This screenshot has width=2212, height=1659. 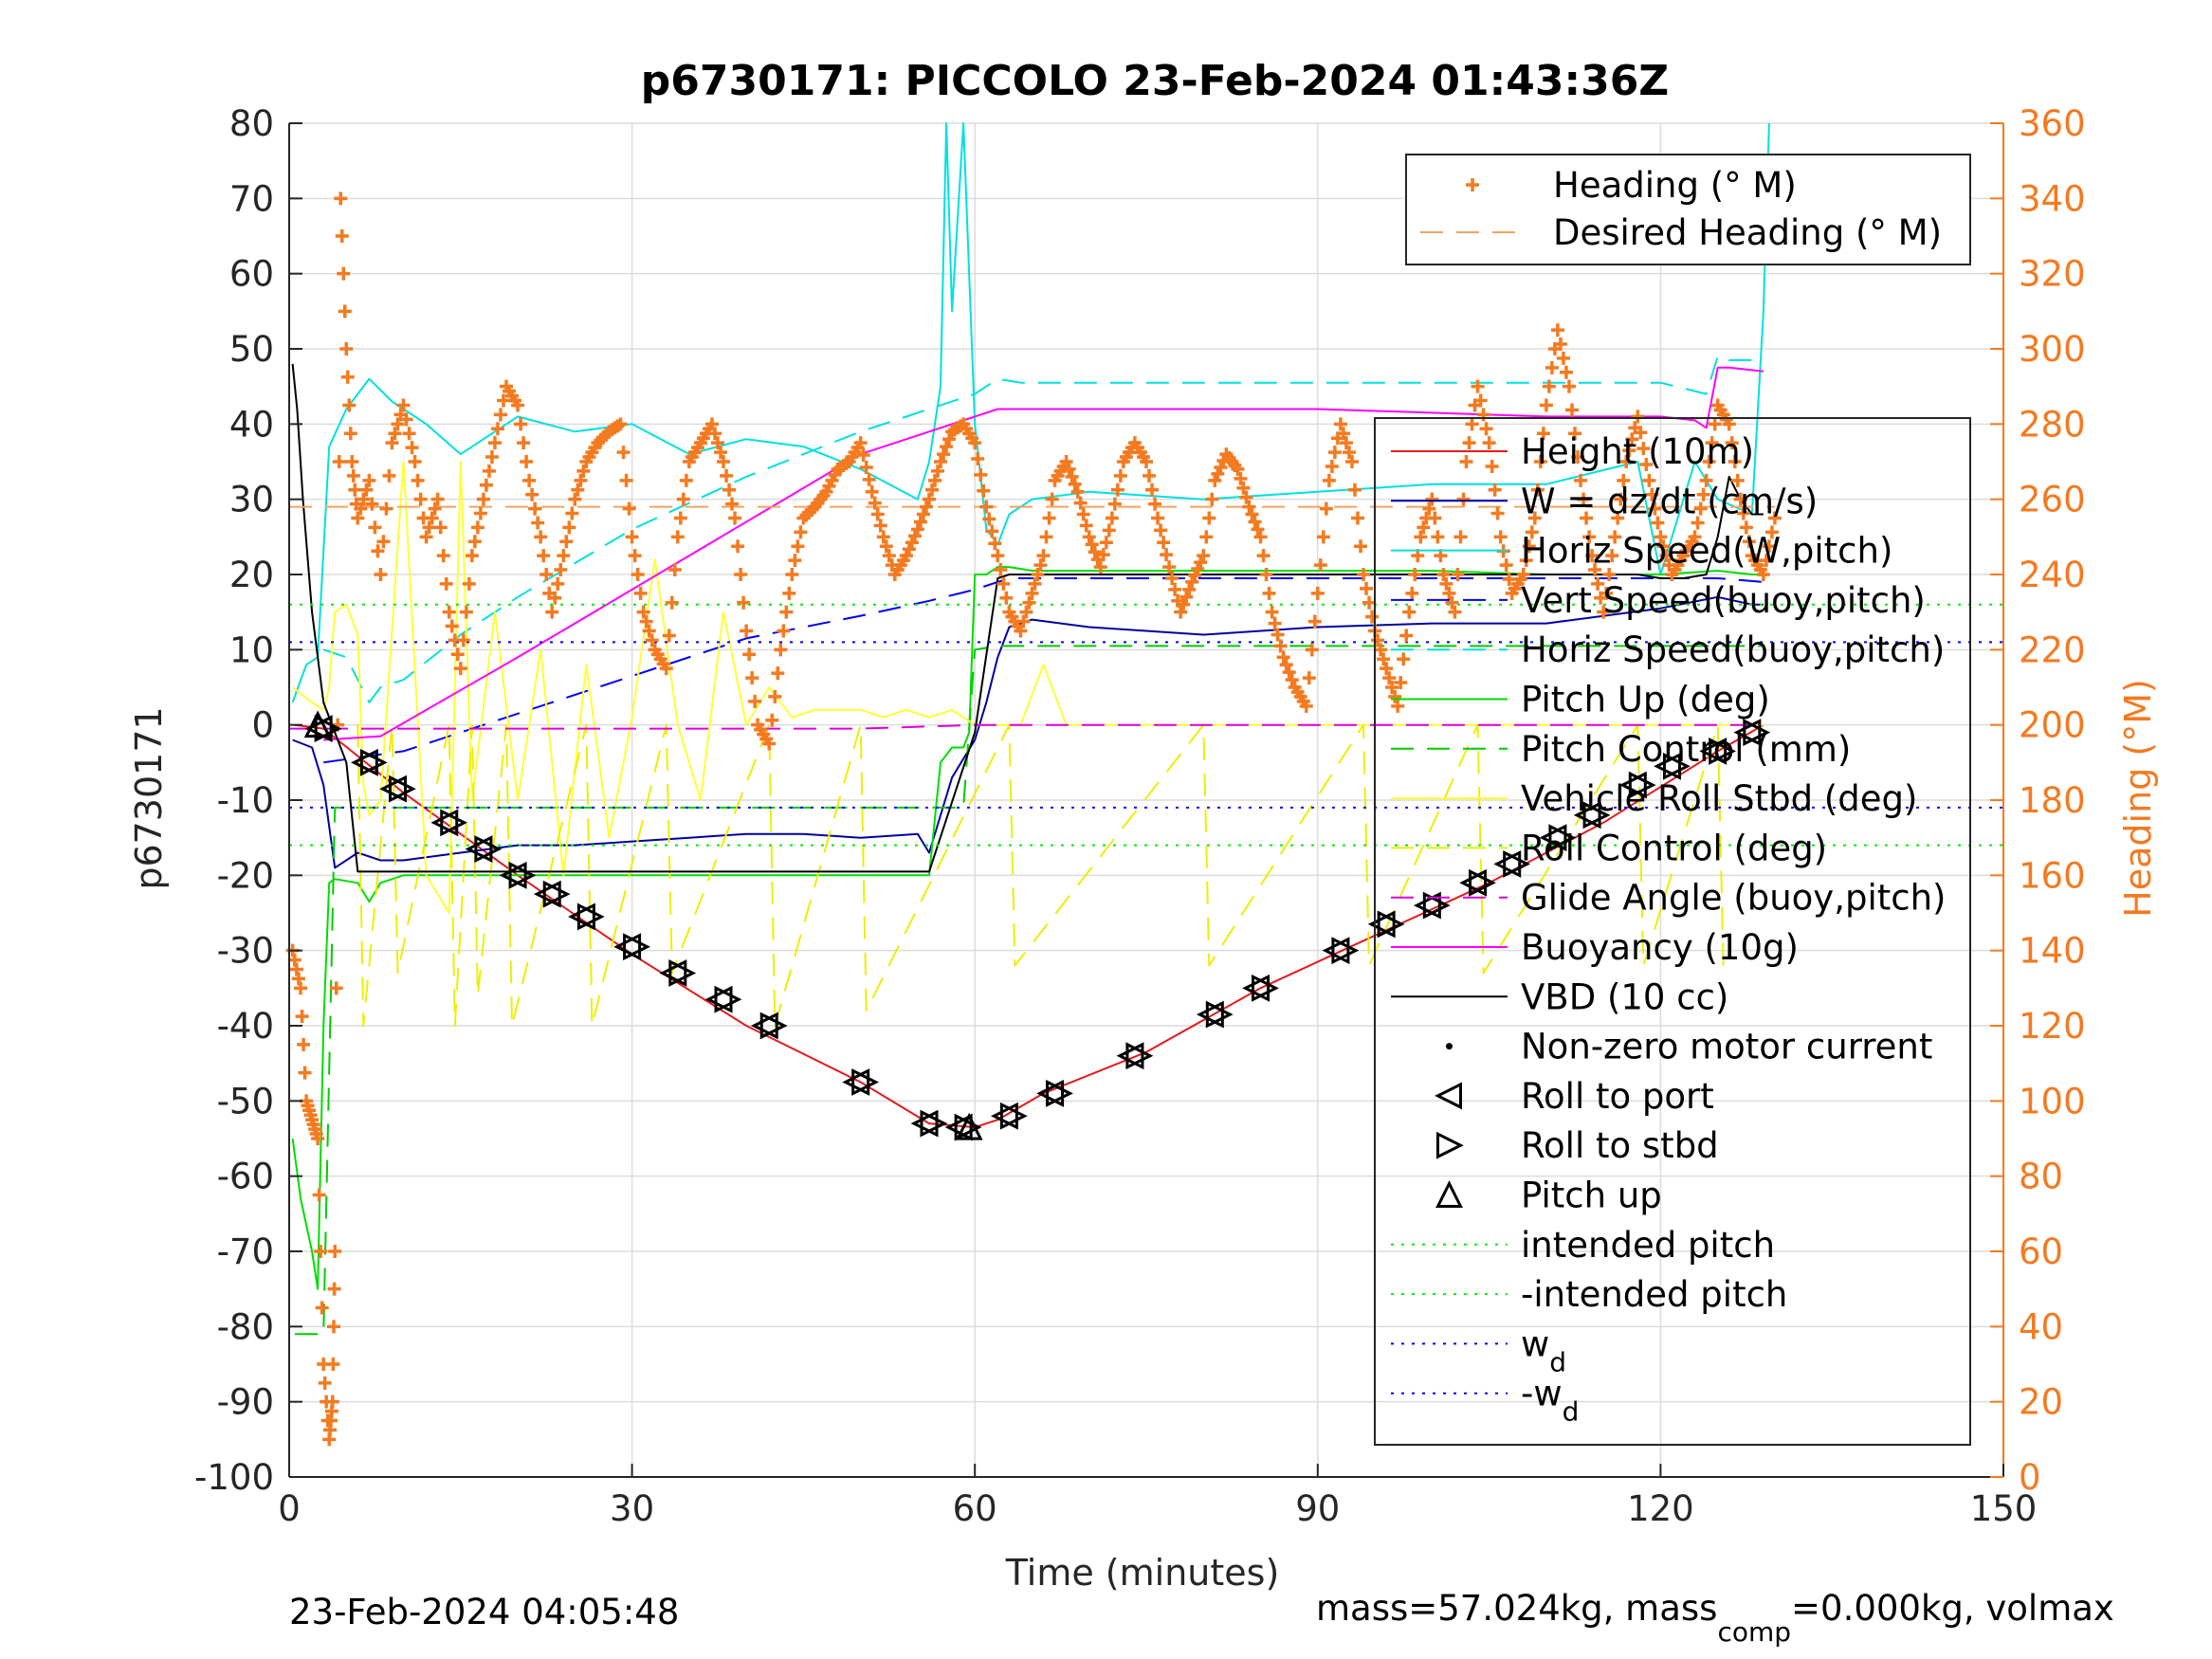 What do you see at coordinates (251, 198) in the screenshot?
I see `y-tick-label-left: 70` at bounding box center [251, 198].